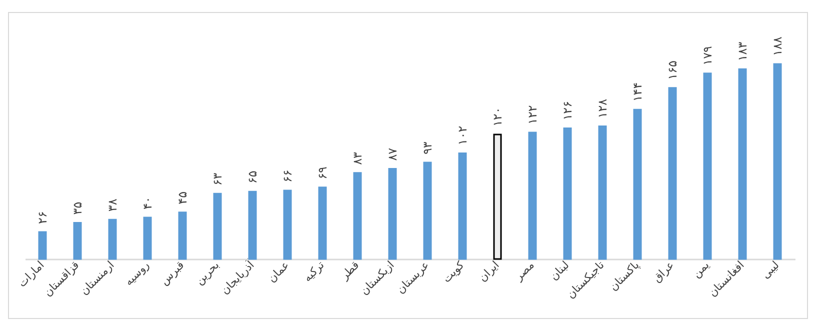 This screenshot has width=836, height=329. I want to click on data-label: ۹۳, so click(427, 148).